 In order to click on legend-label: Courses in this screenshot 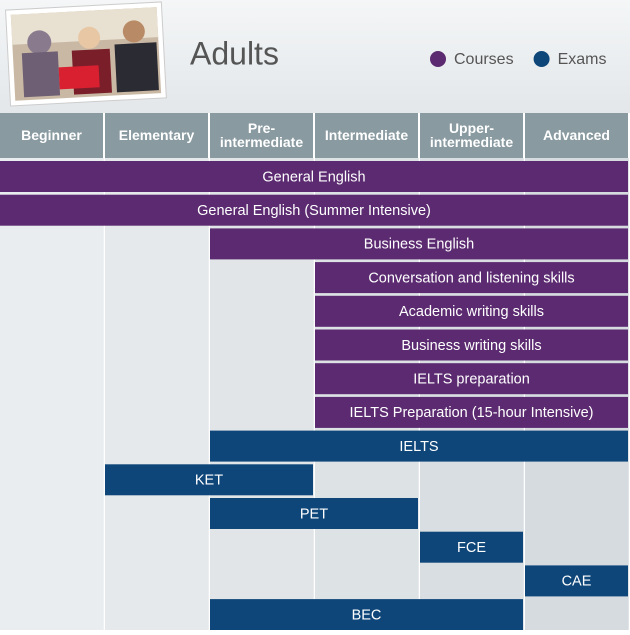, I will do `click(484, 59)`.